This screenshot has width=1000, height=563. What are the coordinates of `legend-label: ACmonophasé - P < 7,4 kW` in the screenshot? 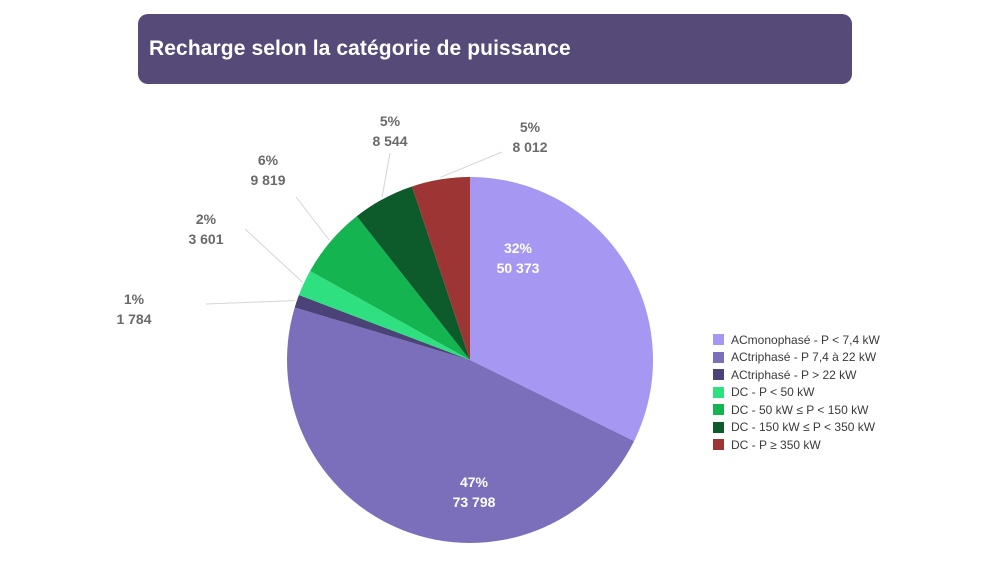 It's located at (805, 339).